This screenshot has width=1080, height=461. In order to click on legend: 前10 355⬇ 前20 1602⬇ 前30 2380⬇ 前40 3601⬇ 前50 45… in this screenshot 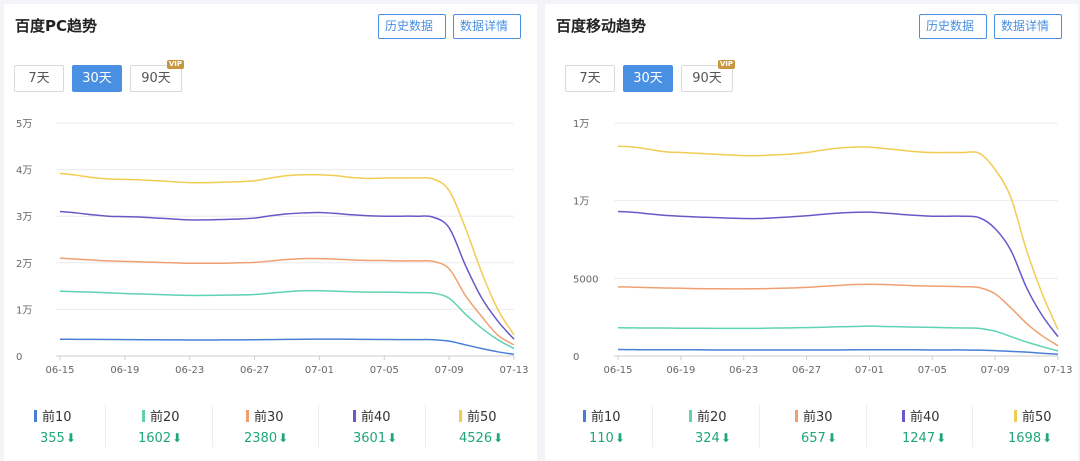, I will do `click(270, 426)`.